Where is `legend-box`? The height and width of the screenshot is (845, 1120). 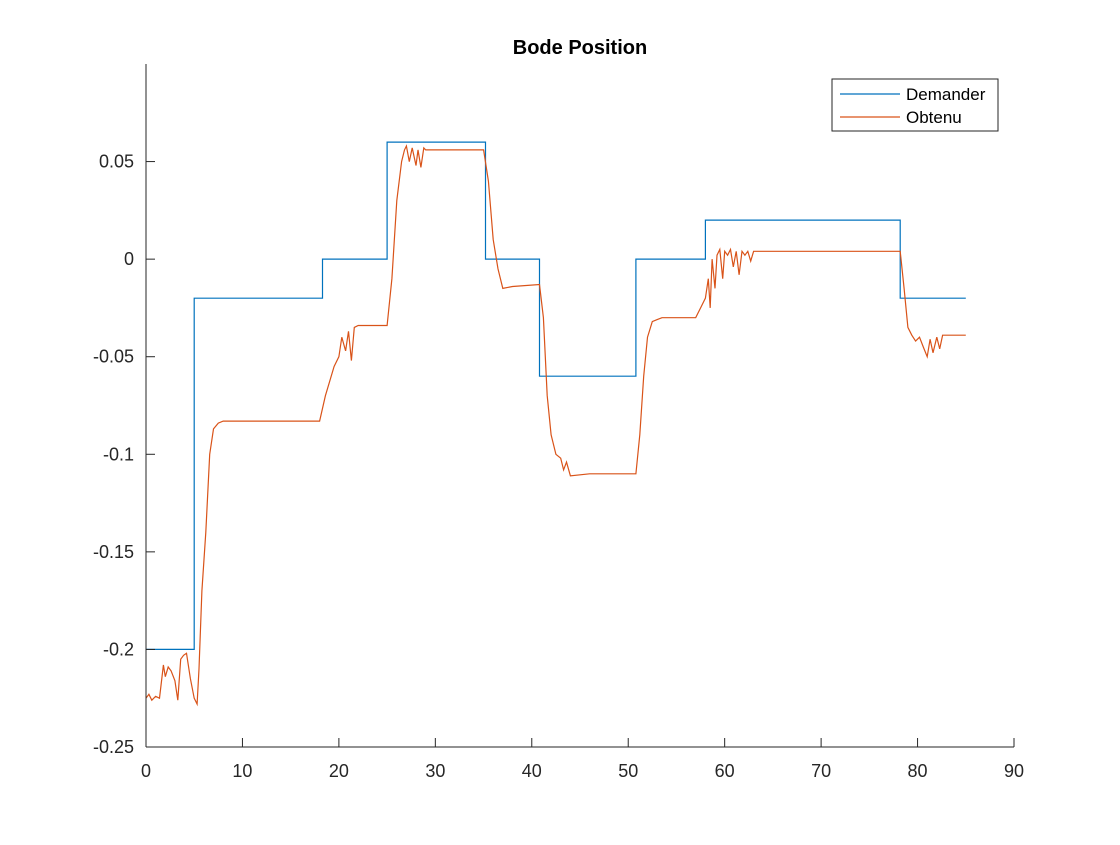 legend-box is located at coordinates (915, 105).